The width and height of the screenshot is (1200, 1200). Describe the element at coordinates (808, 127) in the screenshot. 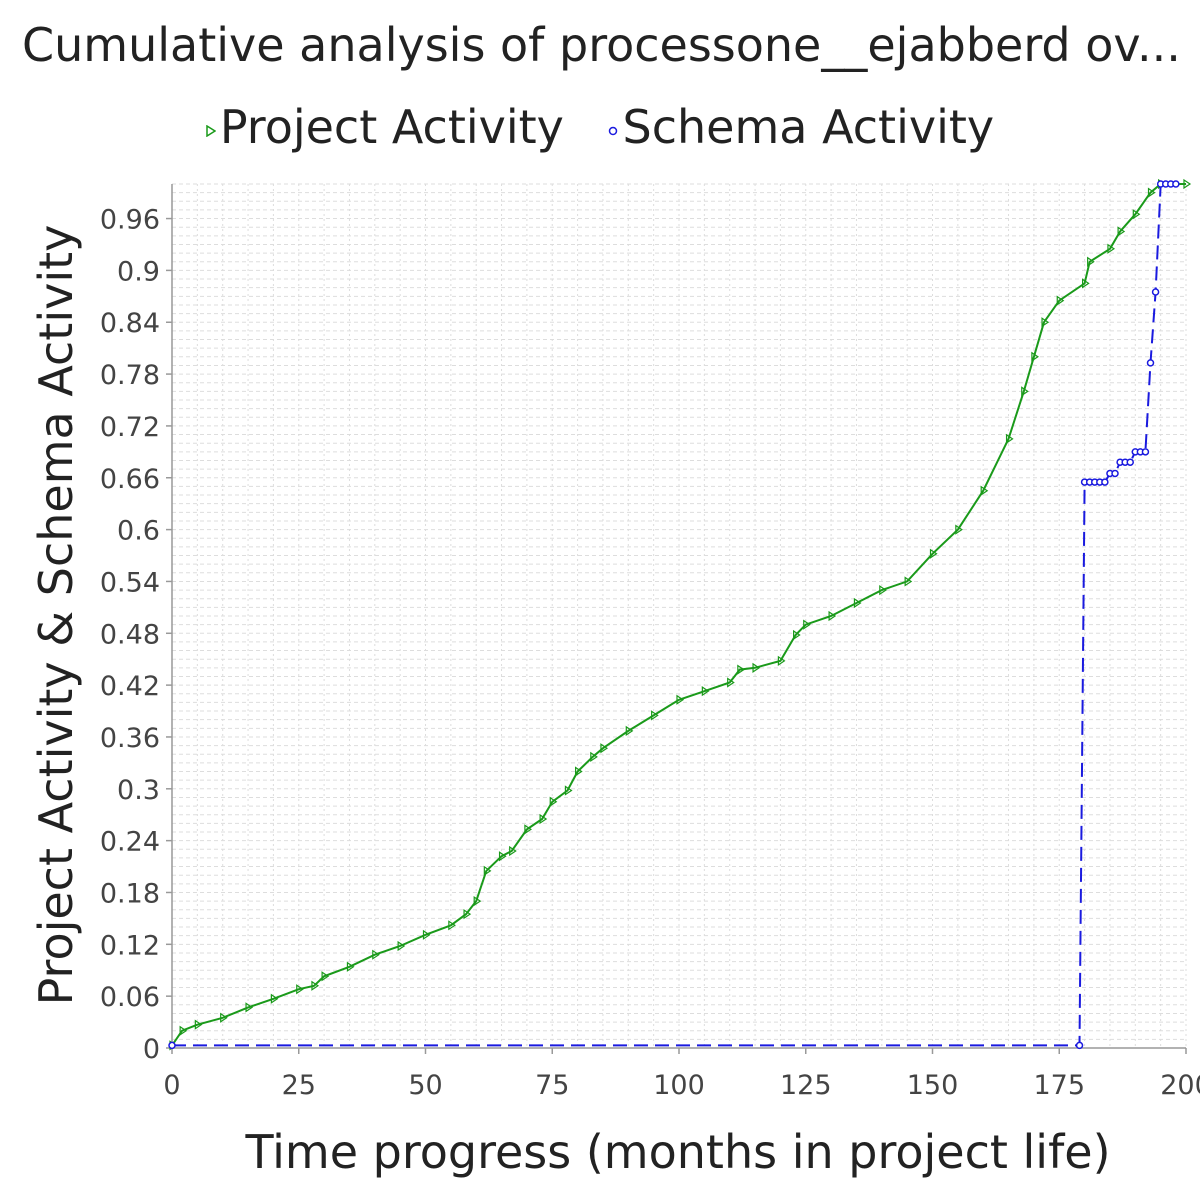

I see `legend-label-schema-activity: Schema Activity` at that location.